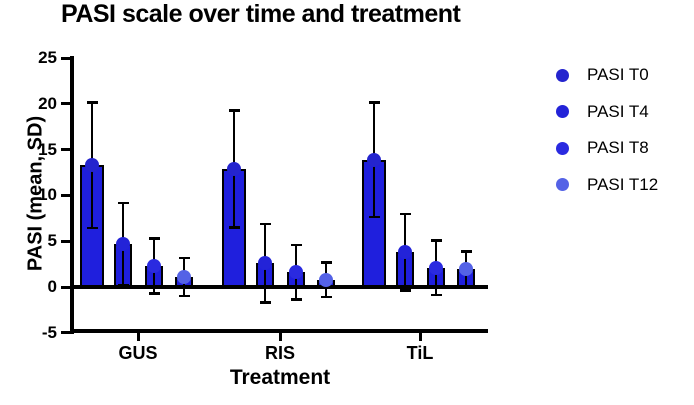 Image resolution: width=694 pixels, height=405 pixels. What do you see at coordinates (618, 148) in the screenshot?
I see `legend-item-label: PASI T8` at bounding box center [618, 148].